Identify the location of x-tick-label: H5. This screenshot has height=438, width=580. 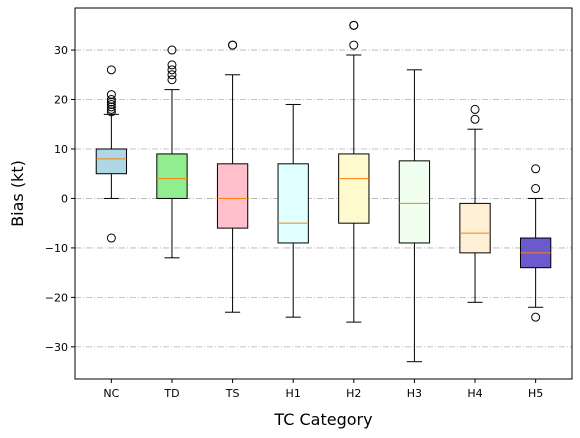
(535, 393).